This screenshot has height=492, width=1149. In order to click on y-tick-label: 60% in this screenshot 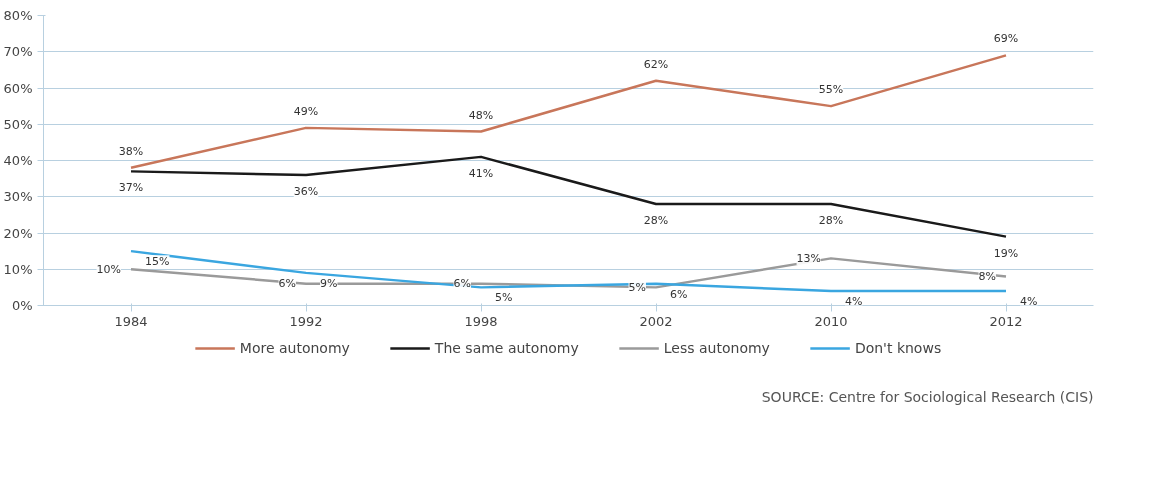, I will do `click(18, 88)`.